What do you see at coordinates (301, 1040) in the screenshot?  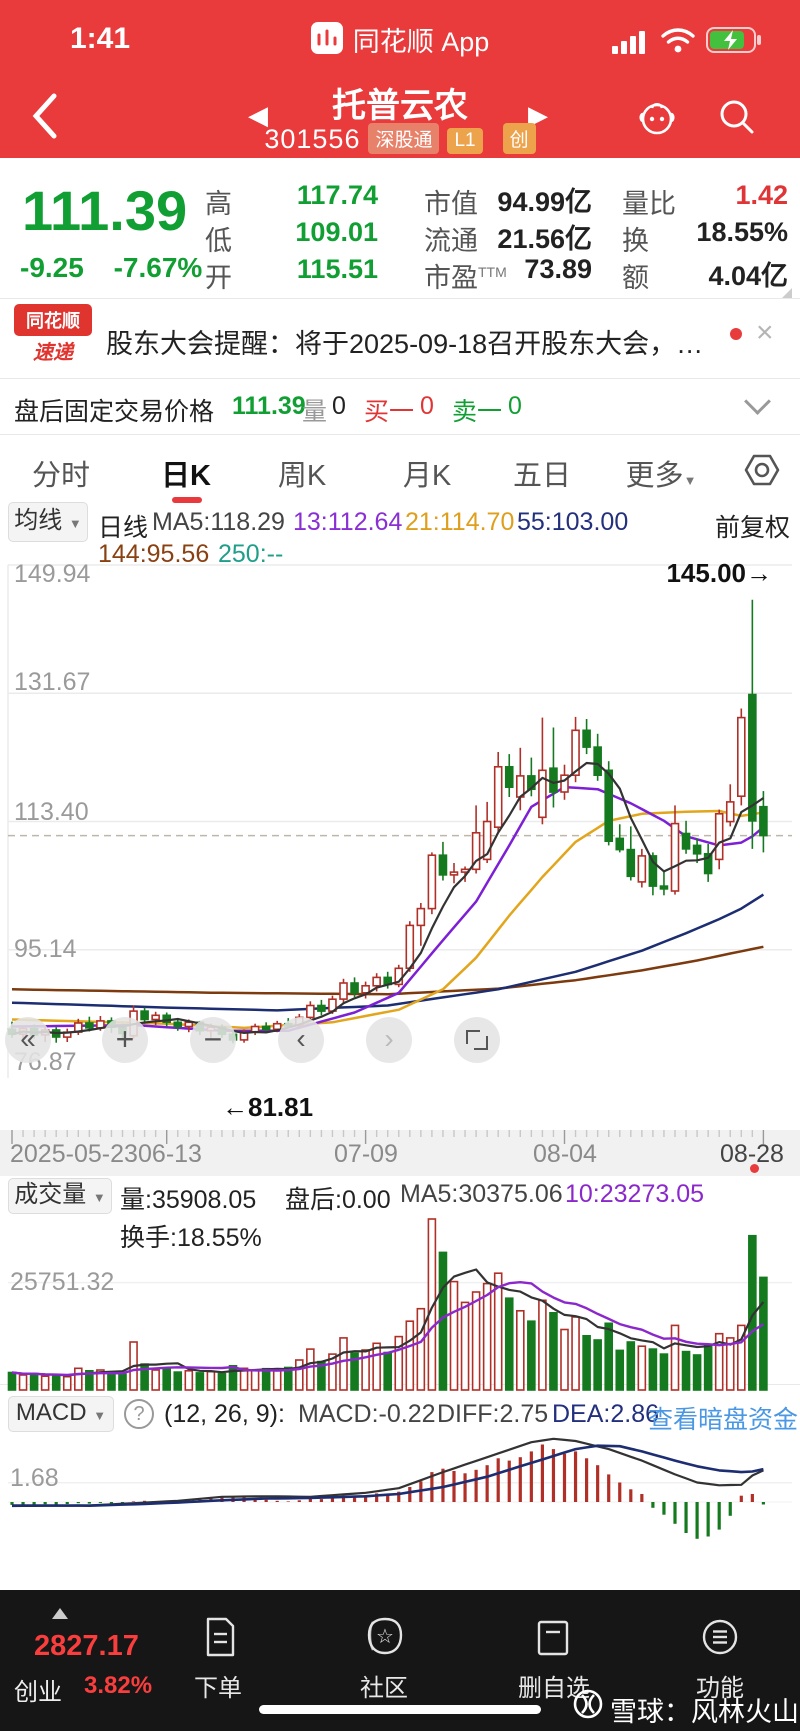 I see `pan-left-button: ‹` at bounding box center [301, 1040].